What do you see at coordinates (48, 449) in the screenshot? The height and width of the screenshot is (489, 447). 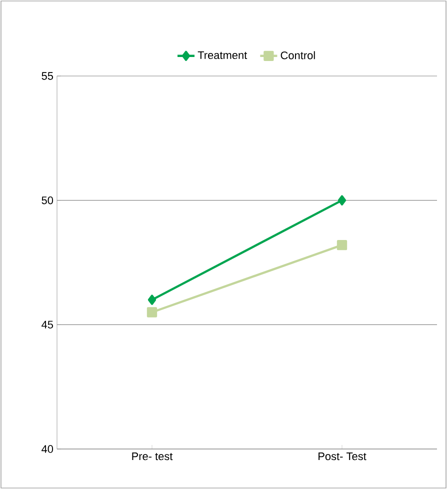 I see `y-tick-label: 40` at bounding box center [48, 449].